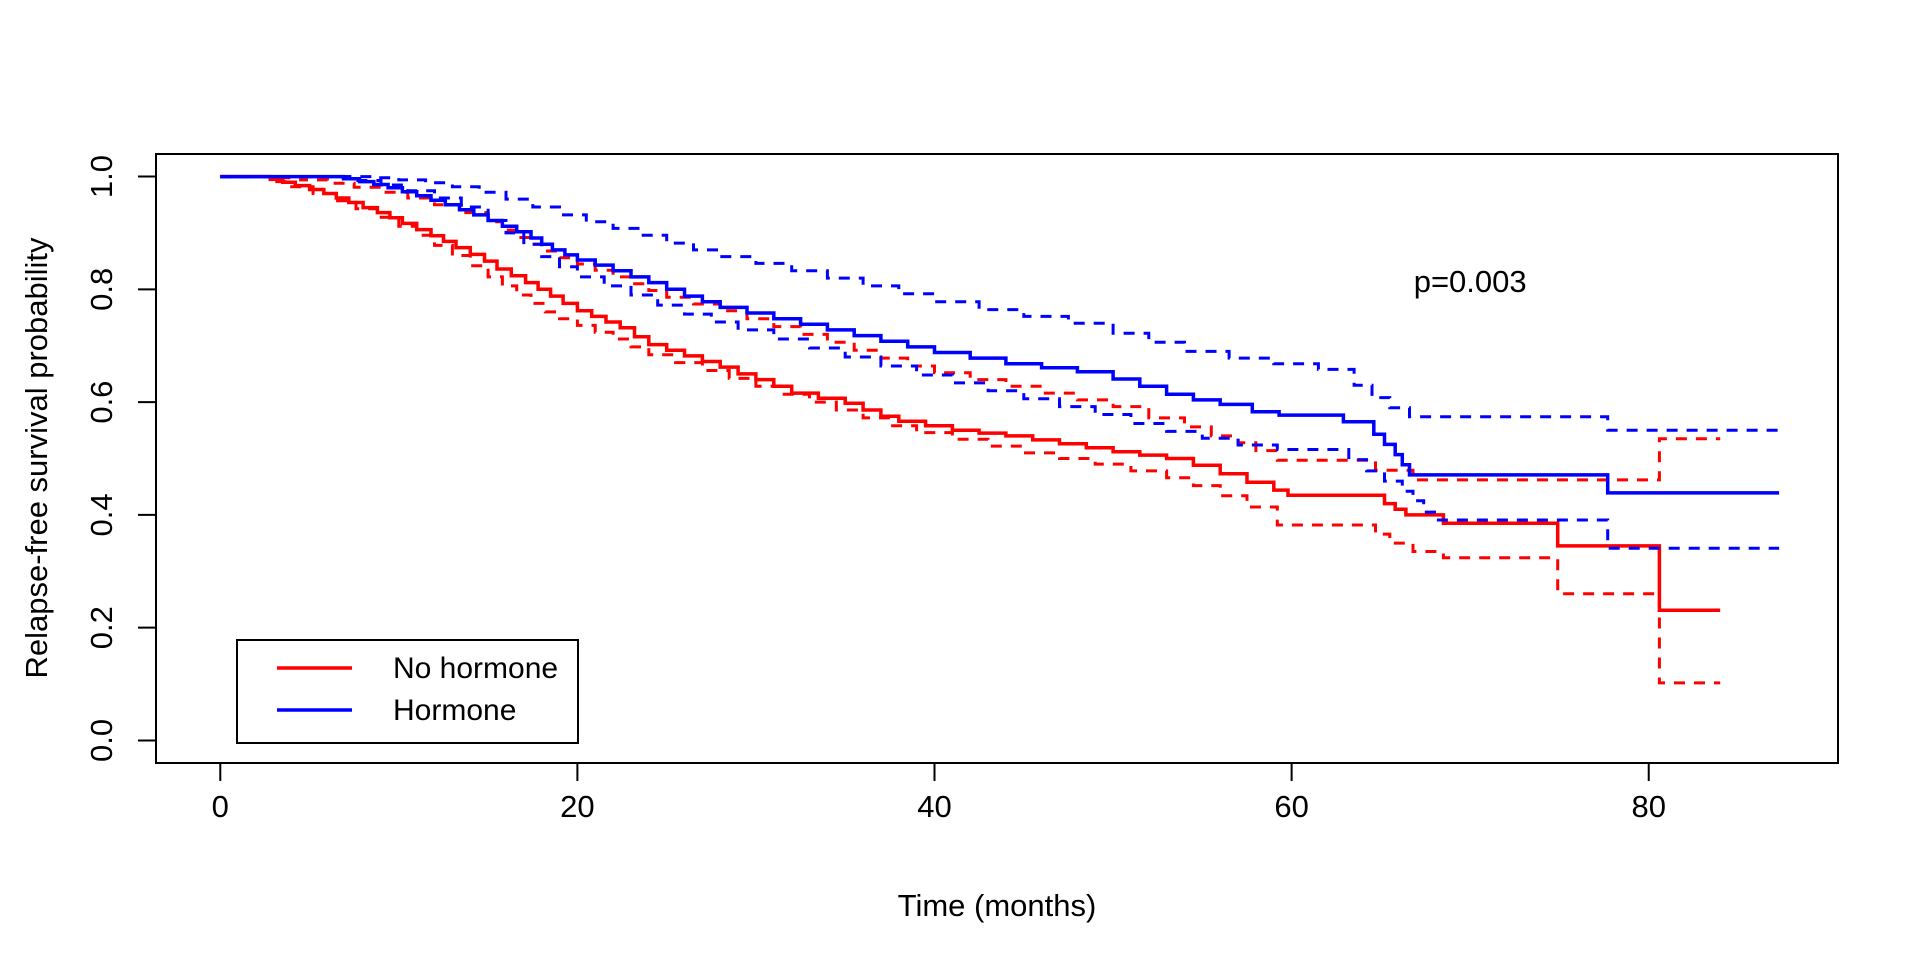 This screenshot has height=965, width=1920. I want to click on x-axis-title: Time (months), so click(997, 905).